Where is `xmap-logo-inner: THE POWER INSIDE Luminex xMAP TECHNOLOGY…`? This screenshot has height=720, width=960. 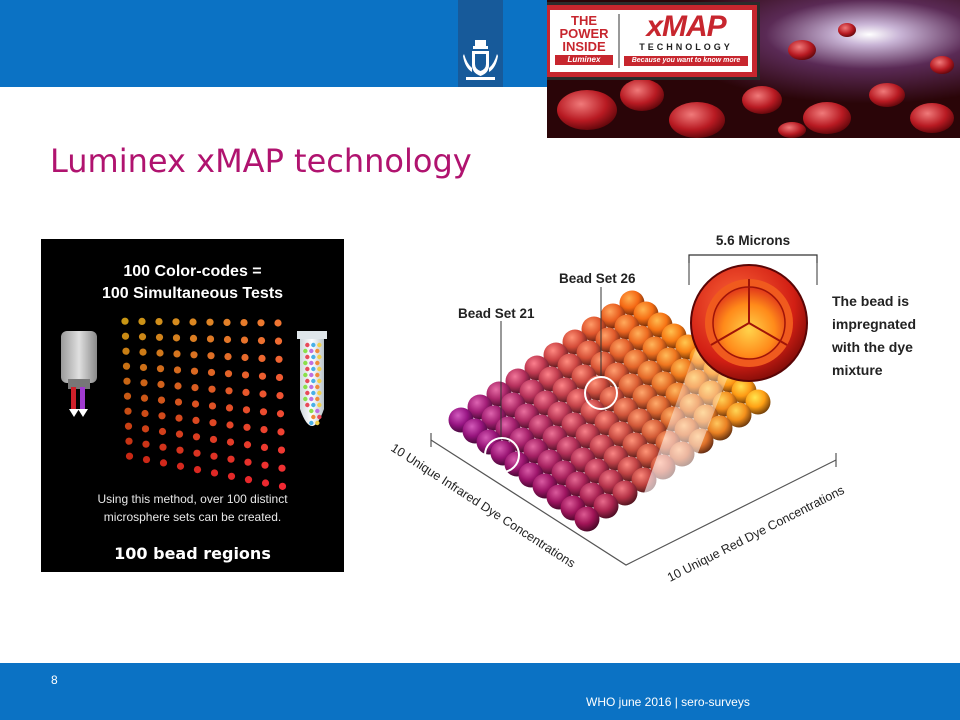 xmap-logo-inner: THE POWER INSIDE Luminex xMAP TECHNOLOGY… is located at coordinates (651, 41).